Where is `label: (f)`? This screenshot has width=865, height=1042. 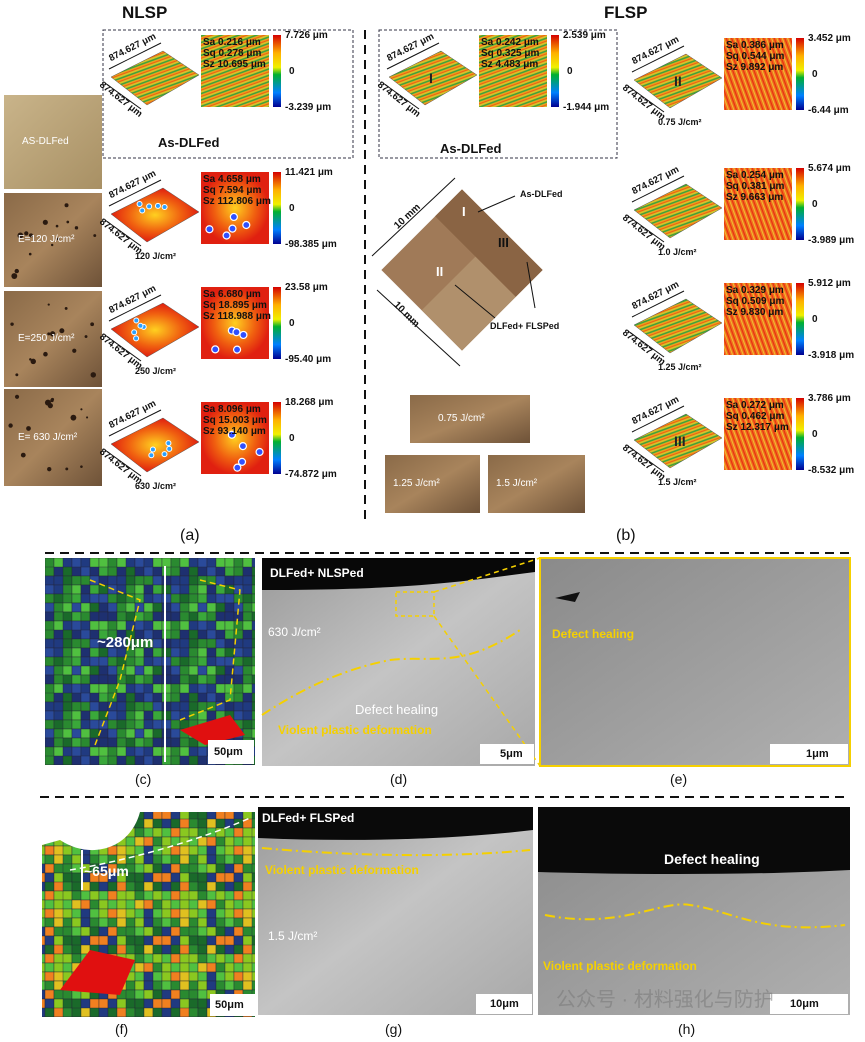 label: (f) is located at coordinates (122, 1029).